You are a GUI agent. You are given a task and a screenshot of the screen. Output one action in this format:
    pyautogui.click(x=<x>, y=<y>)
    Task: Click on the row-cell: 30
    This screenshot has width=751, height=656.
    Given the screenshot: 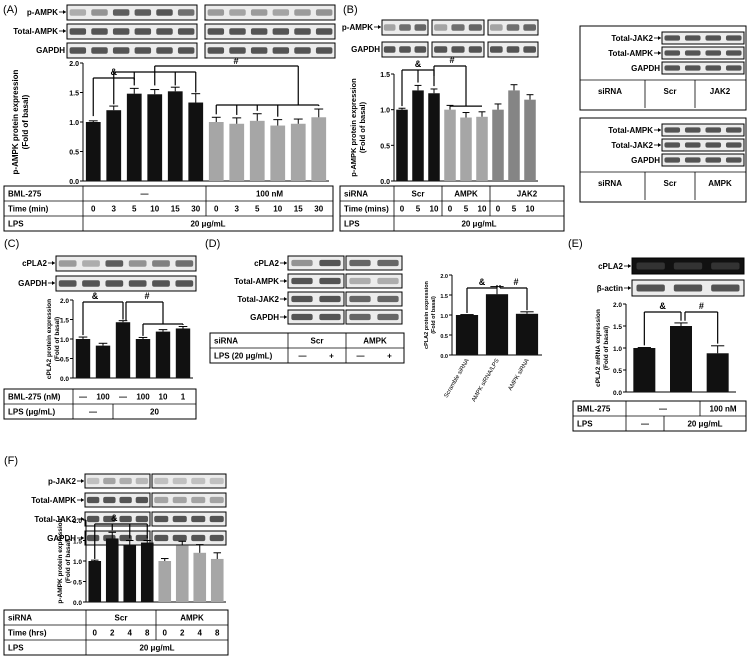 What is the action you would take?
    pyautogui.click(x=195, y=209)
    